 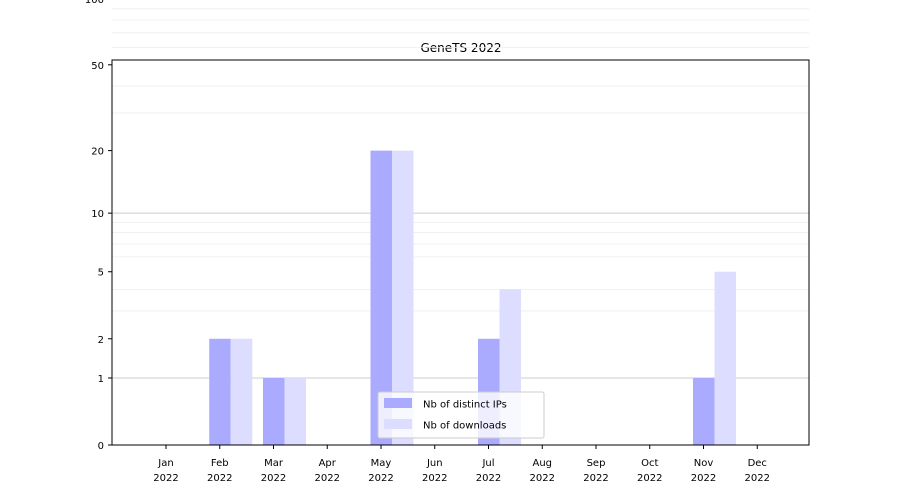 What do you see at coordinates (101, 379) in the screenshot?
I see `y-tick-label: 1` at bounding box center [101, 379].